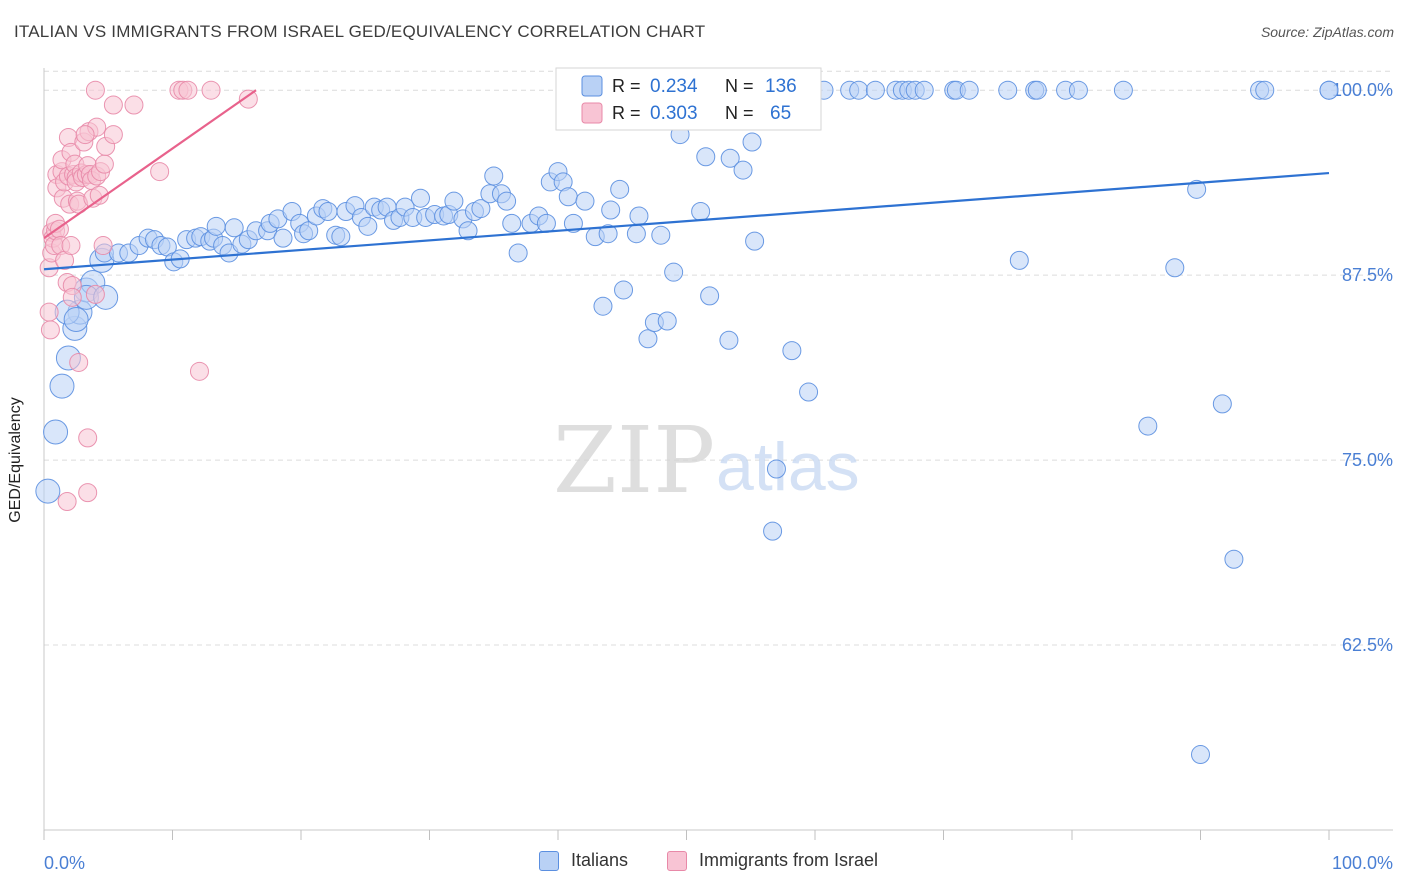 The width and height of the screenshot is (1406, 892). Describe the element at coordinates (789, 860) in the screenshot. I see `legend-label-israel: Immigrants from Israel` at that location.